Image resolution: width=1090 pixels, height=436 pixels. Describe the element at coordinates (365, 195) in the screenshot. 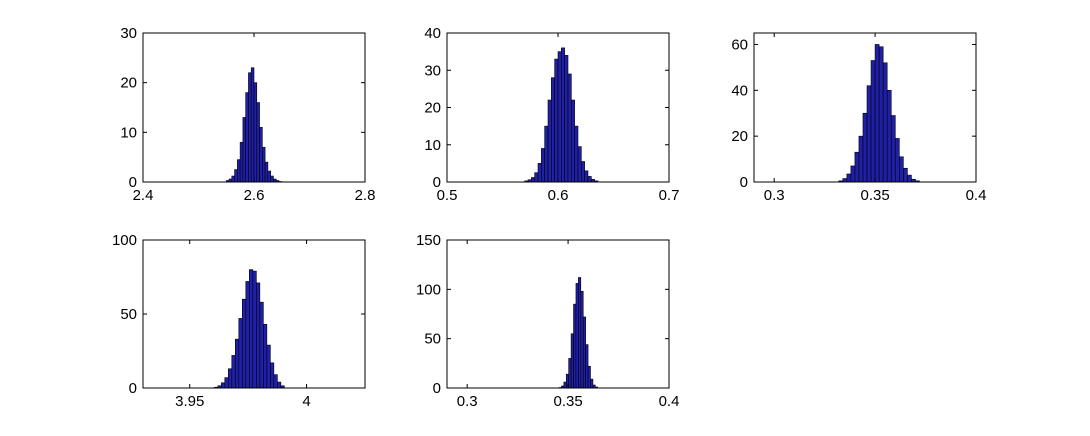

I see `x-tick-label: 2.8` at that location.